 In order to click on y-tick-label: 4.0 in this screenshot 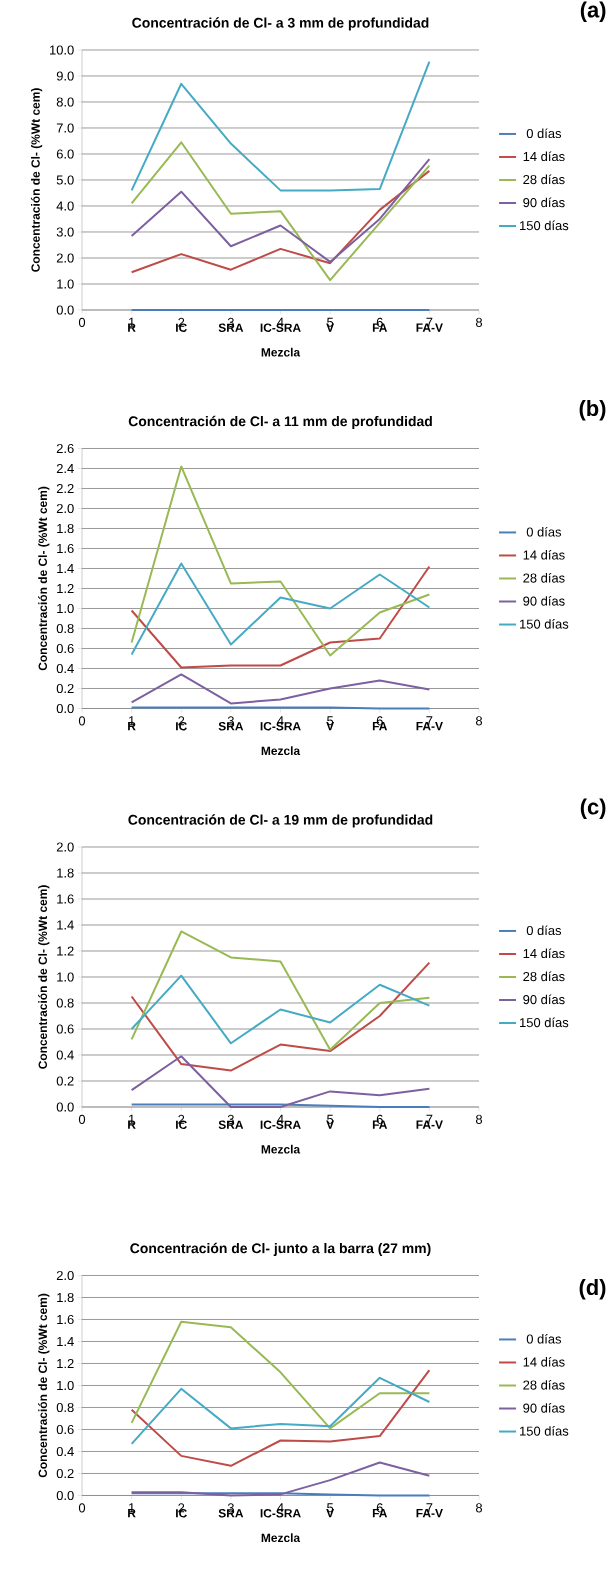, I will do `click(65, 206)`.